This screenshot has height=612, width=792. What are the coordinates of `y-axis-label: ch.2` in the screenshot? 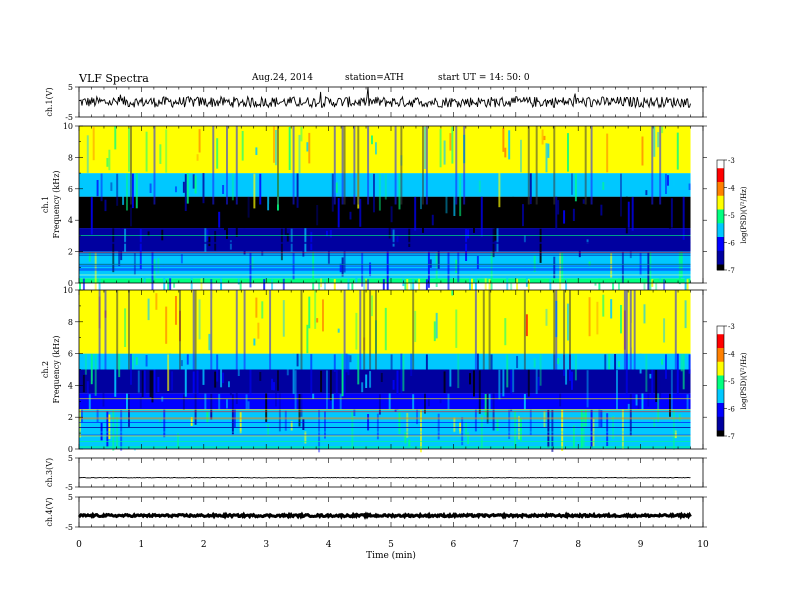 It's located at (45, 369).